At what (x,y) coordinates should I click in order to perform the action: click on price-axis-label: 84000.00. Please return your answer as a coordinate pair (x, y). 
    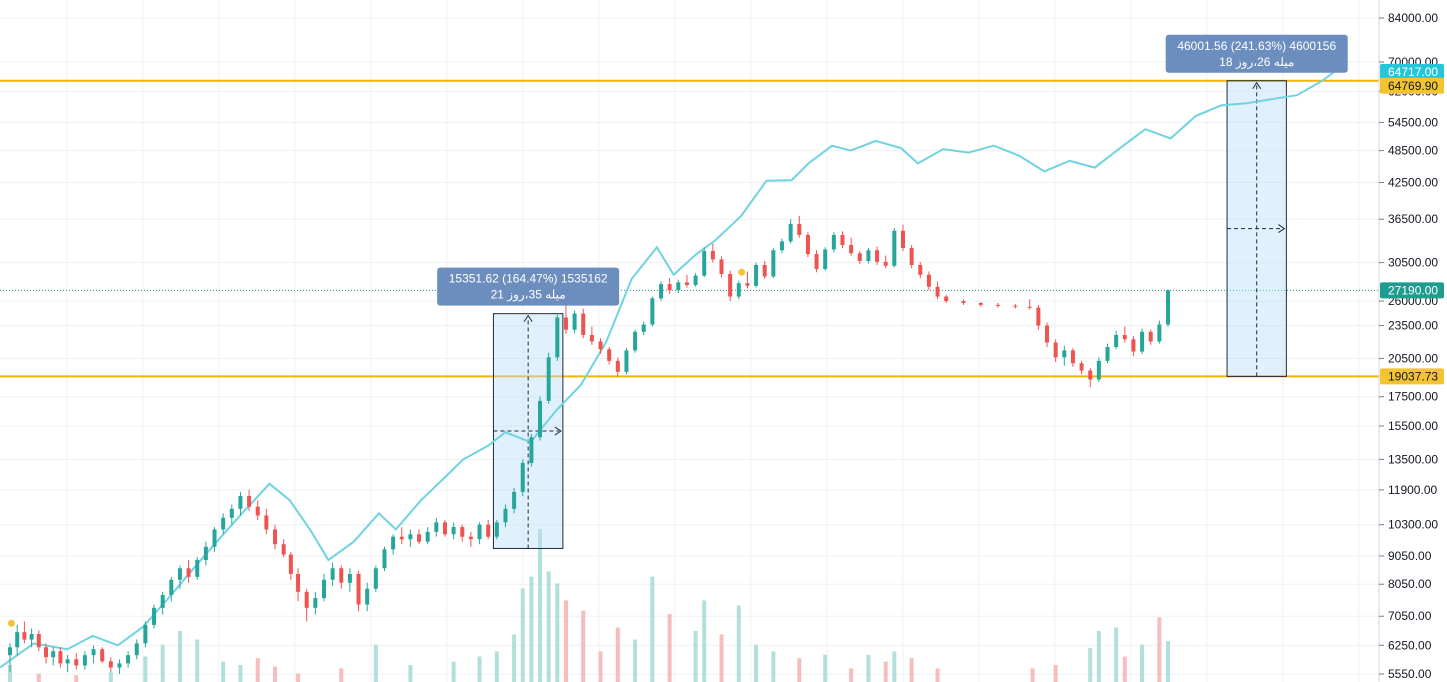
    Looking at the image, I should click on (1413, 18).